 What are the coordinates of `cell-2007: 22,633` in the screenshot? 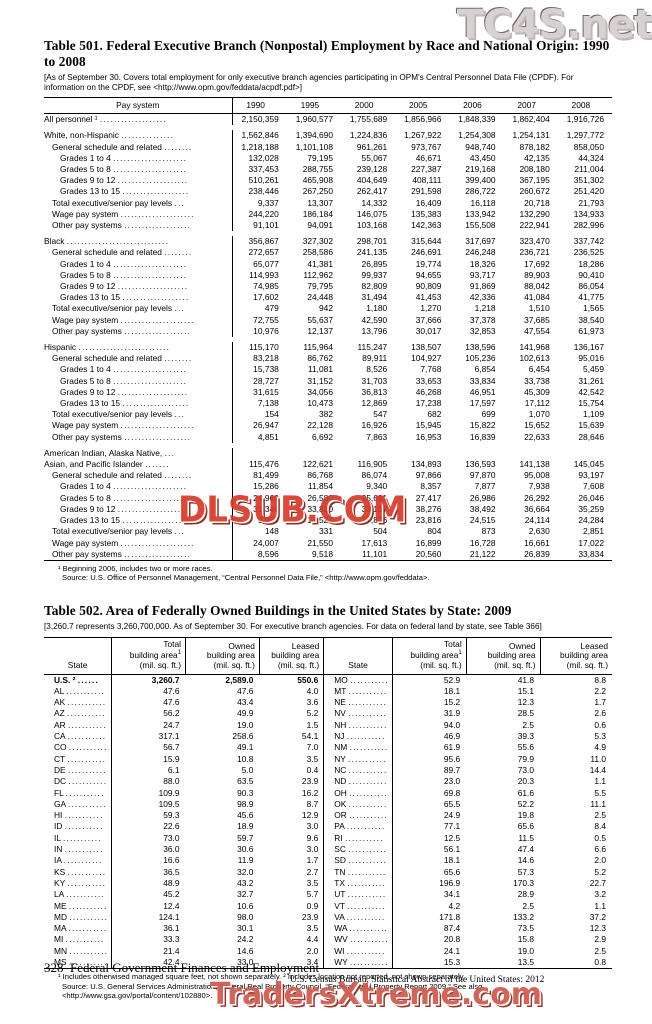 It's located at (537, 436).